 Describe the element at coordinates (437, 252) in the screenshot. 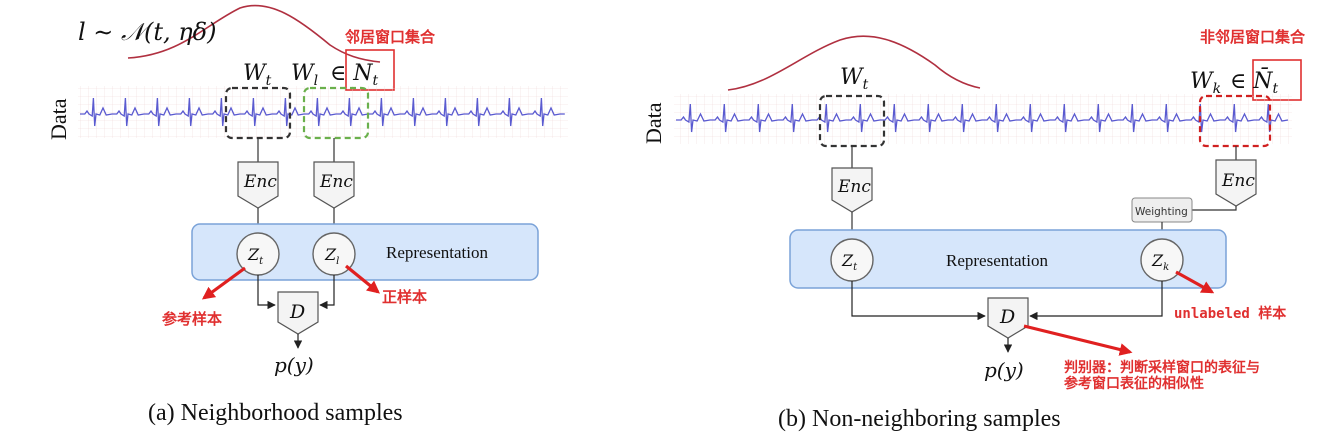

I see `representation-label-a: Representation` at that location.